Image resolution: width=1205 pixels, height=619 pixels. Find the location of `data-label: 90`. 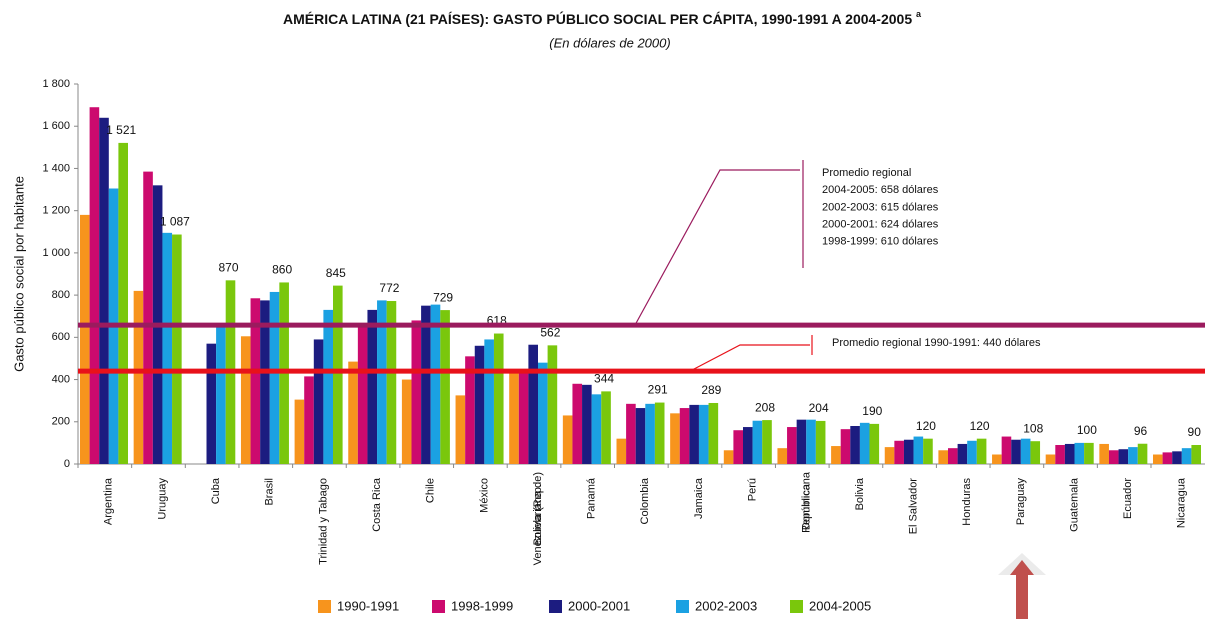

data-label: 90 is located at coordinates (1195, 432).